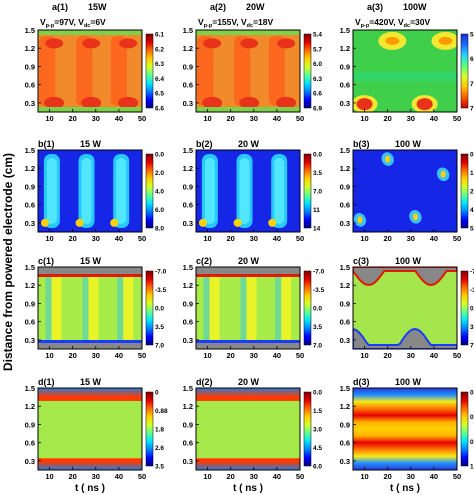  What do you see at coordinates (472, 290) in the screenshot?
I see `colorbar-label: -3.5` at bounding box center [472, 290].